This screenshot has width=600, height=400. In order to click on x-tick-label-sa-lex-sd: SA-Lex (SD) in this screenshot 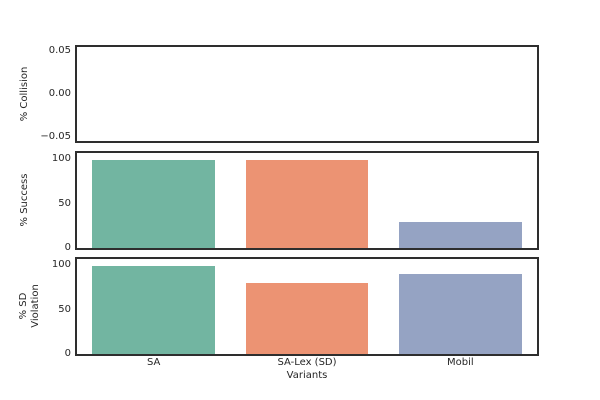, I will do `click(307, 362)`.